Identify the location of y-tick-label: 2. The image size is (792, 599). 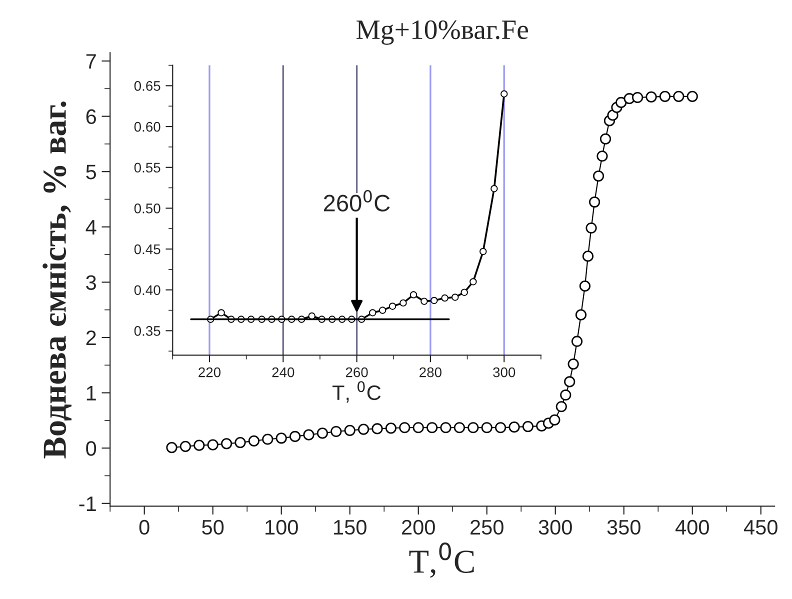
(91, 338).